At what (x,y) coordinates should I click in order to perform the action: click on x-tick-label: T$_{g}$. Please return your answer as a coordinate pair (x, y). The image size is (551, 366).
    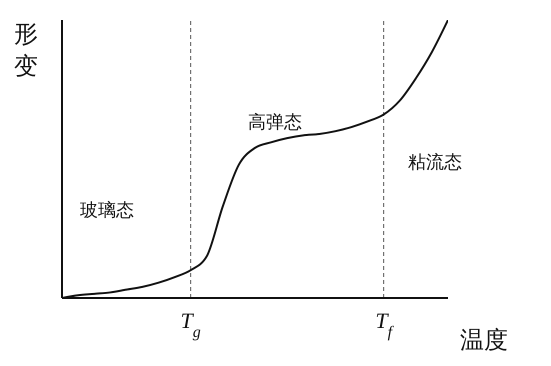
    Looking at the image, I should click on (190, 324).